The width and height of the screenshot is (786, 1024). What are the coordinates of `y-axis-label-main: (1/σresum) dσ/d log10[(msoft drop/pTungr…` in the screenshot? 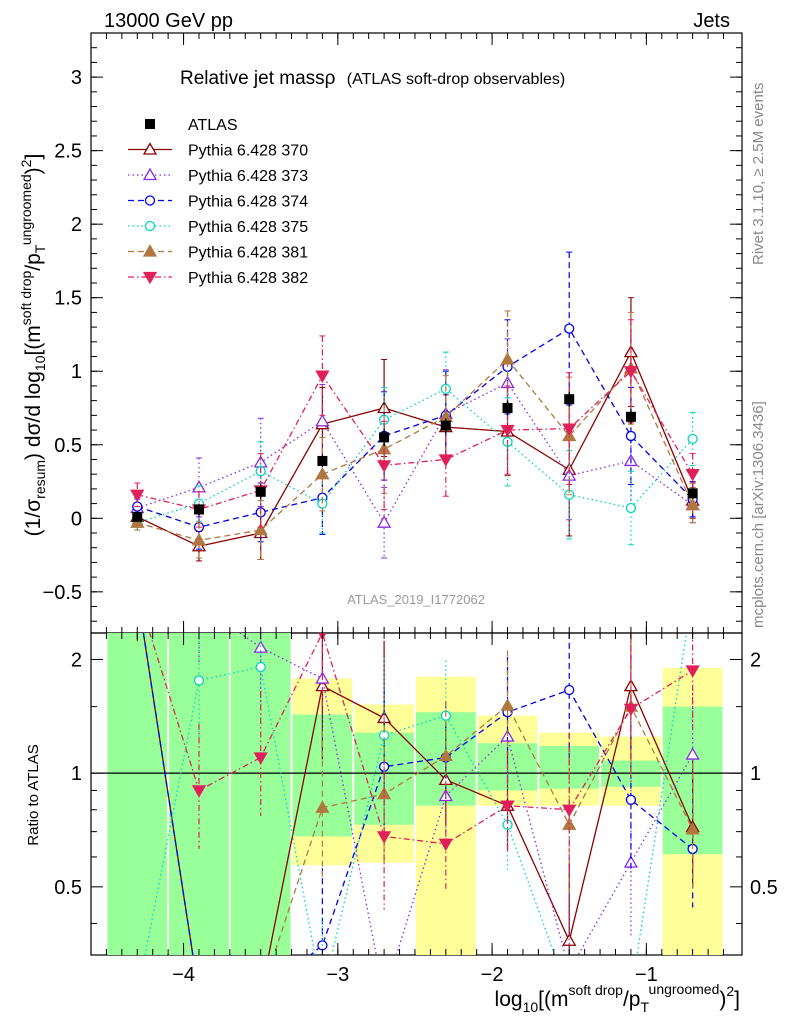 It's located at (33, 345).